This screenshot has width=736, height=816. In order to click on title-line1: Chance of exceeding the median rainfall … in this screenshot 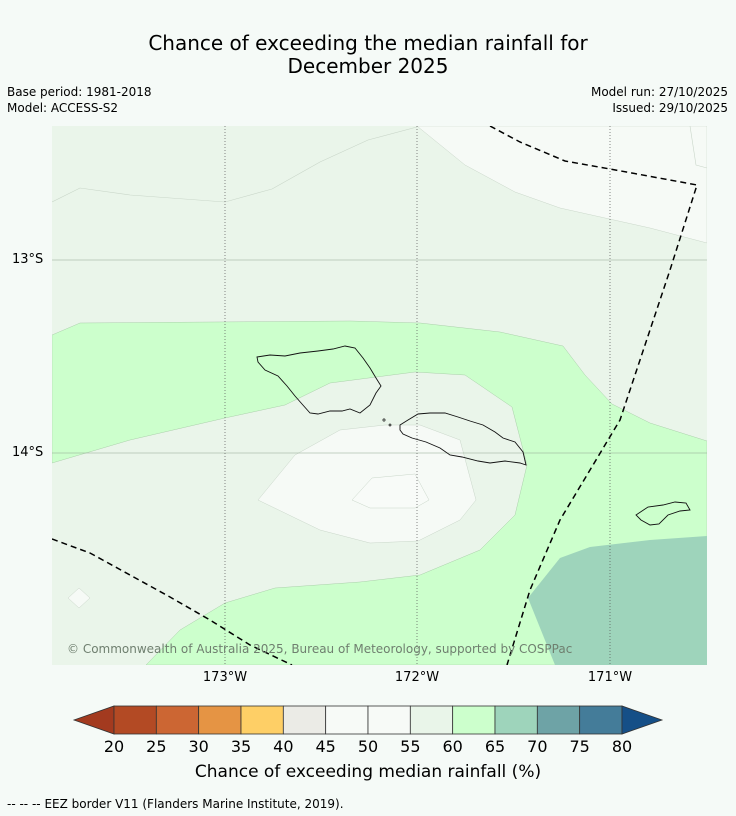, I will do `click(368, 43)`.